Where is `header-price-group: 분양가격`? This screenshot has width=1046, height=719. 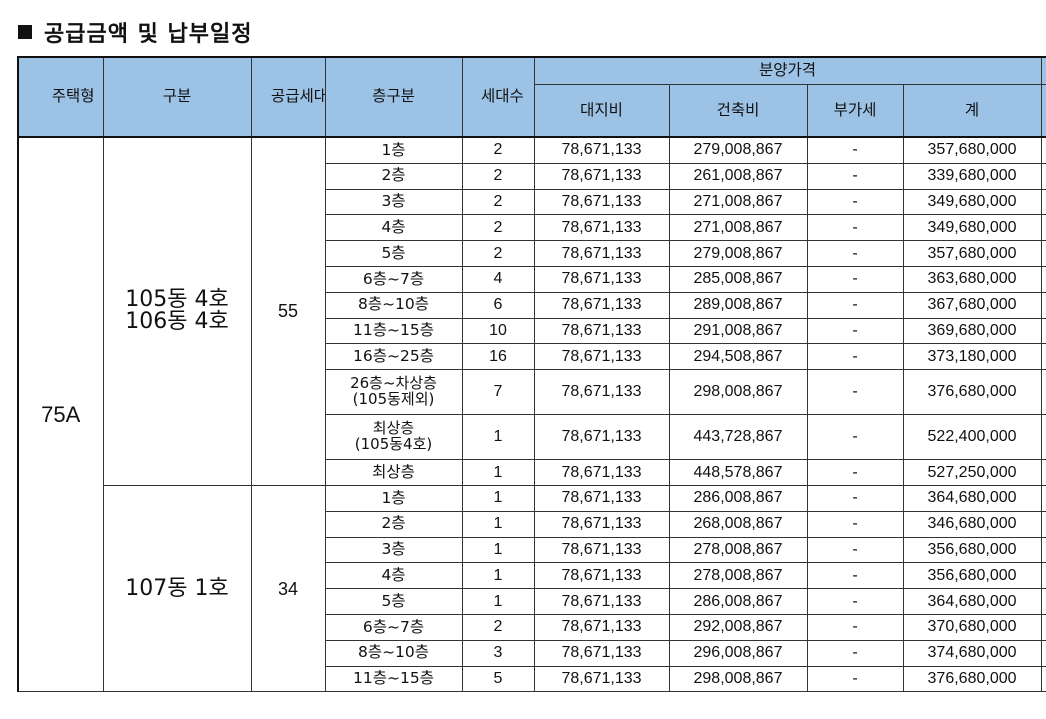 header-price-group: 분양가격 is located at coordinates (787, 70).